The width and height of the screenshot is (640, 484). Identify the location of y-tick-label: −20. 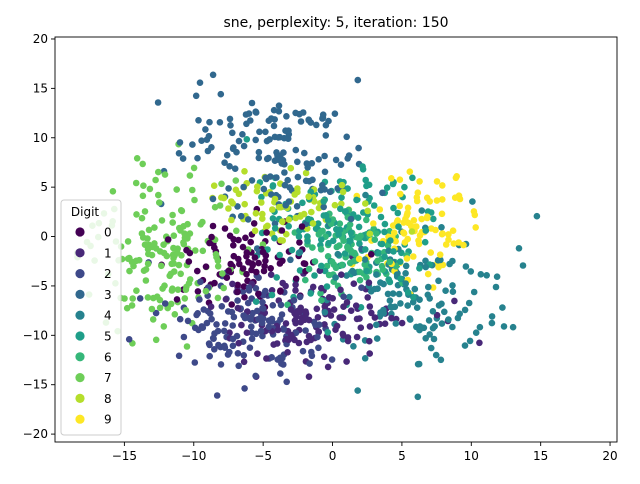
(35, 434).